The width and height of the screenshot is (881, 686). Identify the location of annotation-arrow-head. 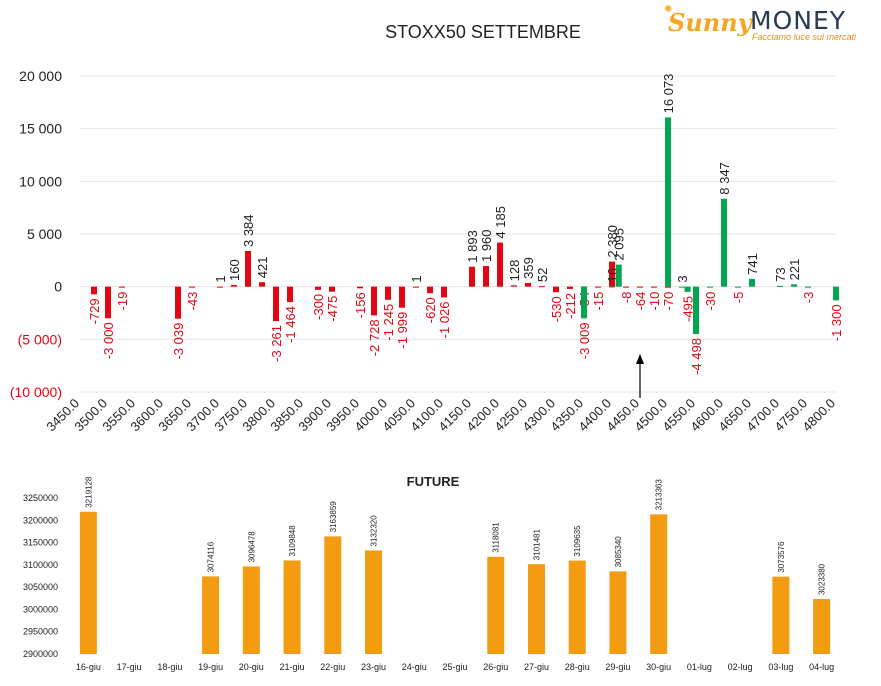
(640, 359).